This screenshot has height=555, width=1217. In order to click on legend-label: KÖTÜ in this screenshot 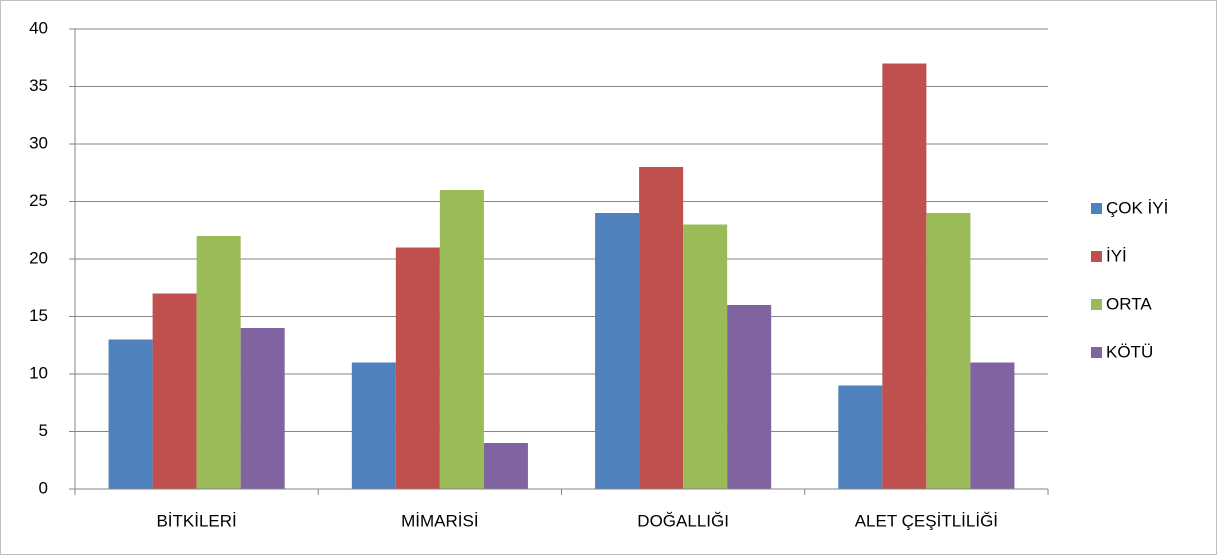, I will do `click(1129, 351)`.